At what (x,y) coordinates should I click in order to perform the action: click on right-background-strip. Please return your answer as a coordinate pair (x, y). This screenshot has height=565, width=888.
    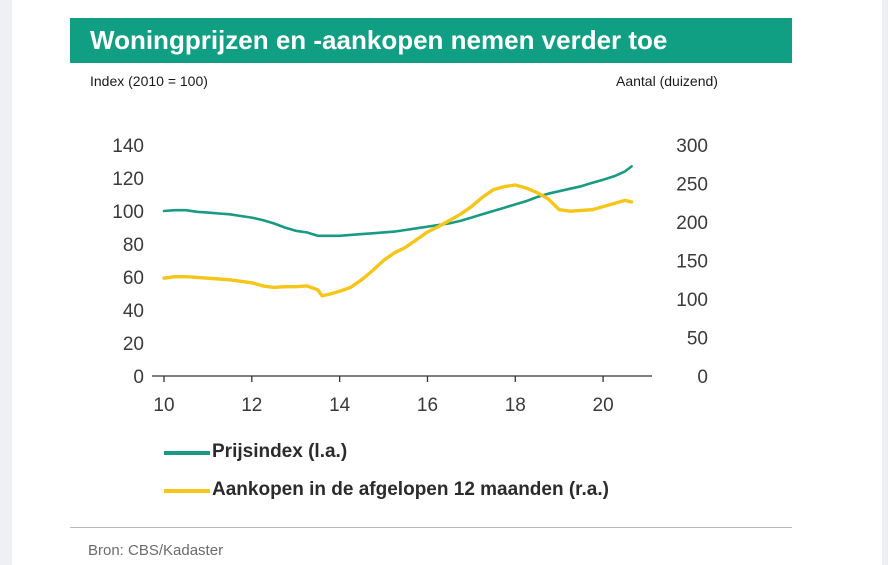
    Looking at the image, I should click on (885, 282).